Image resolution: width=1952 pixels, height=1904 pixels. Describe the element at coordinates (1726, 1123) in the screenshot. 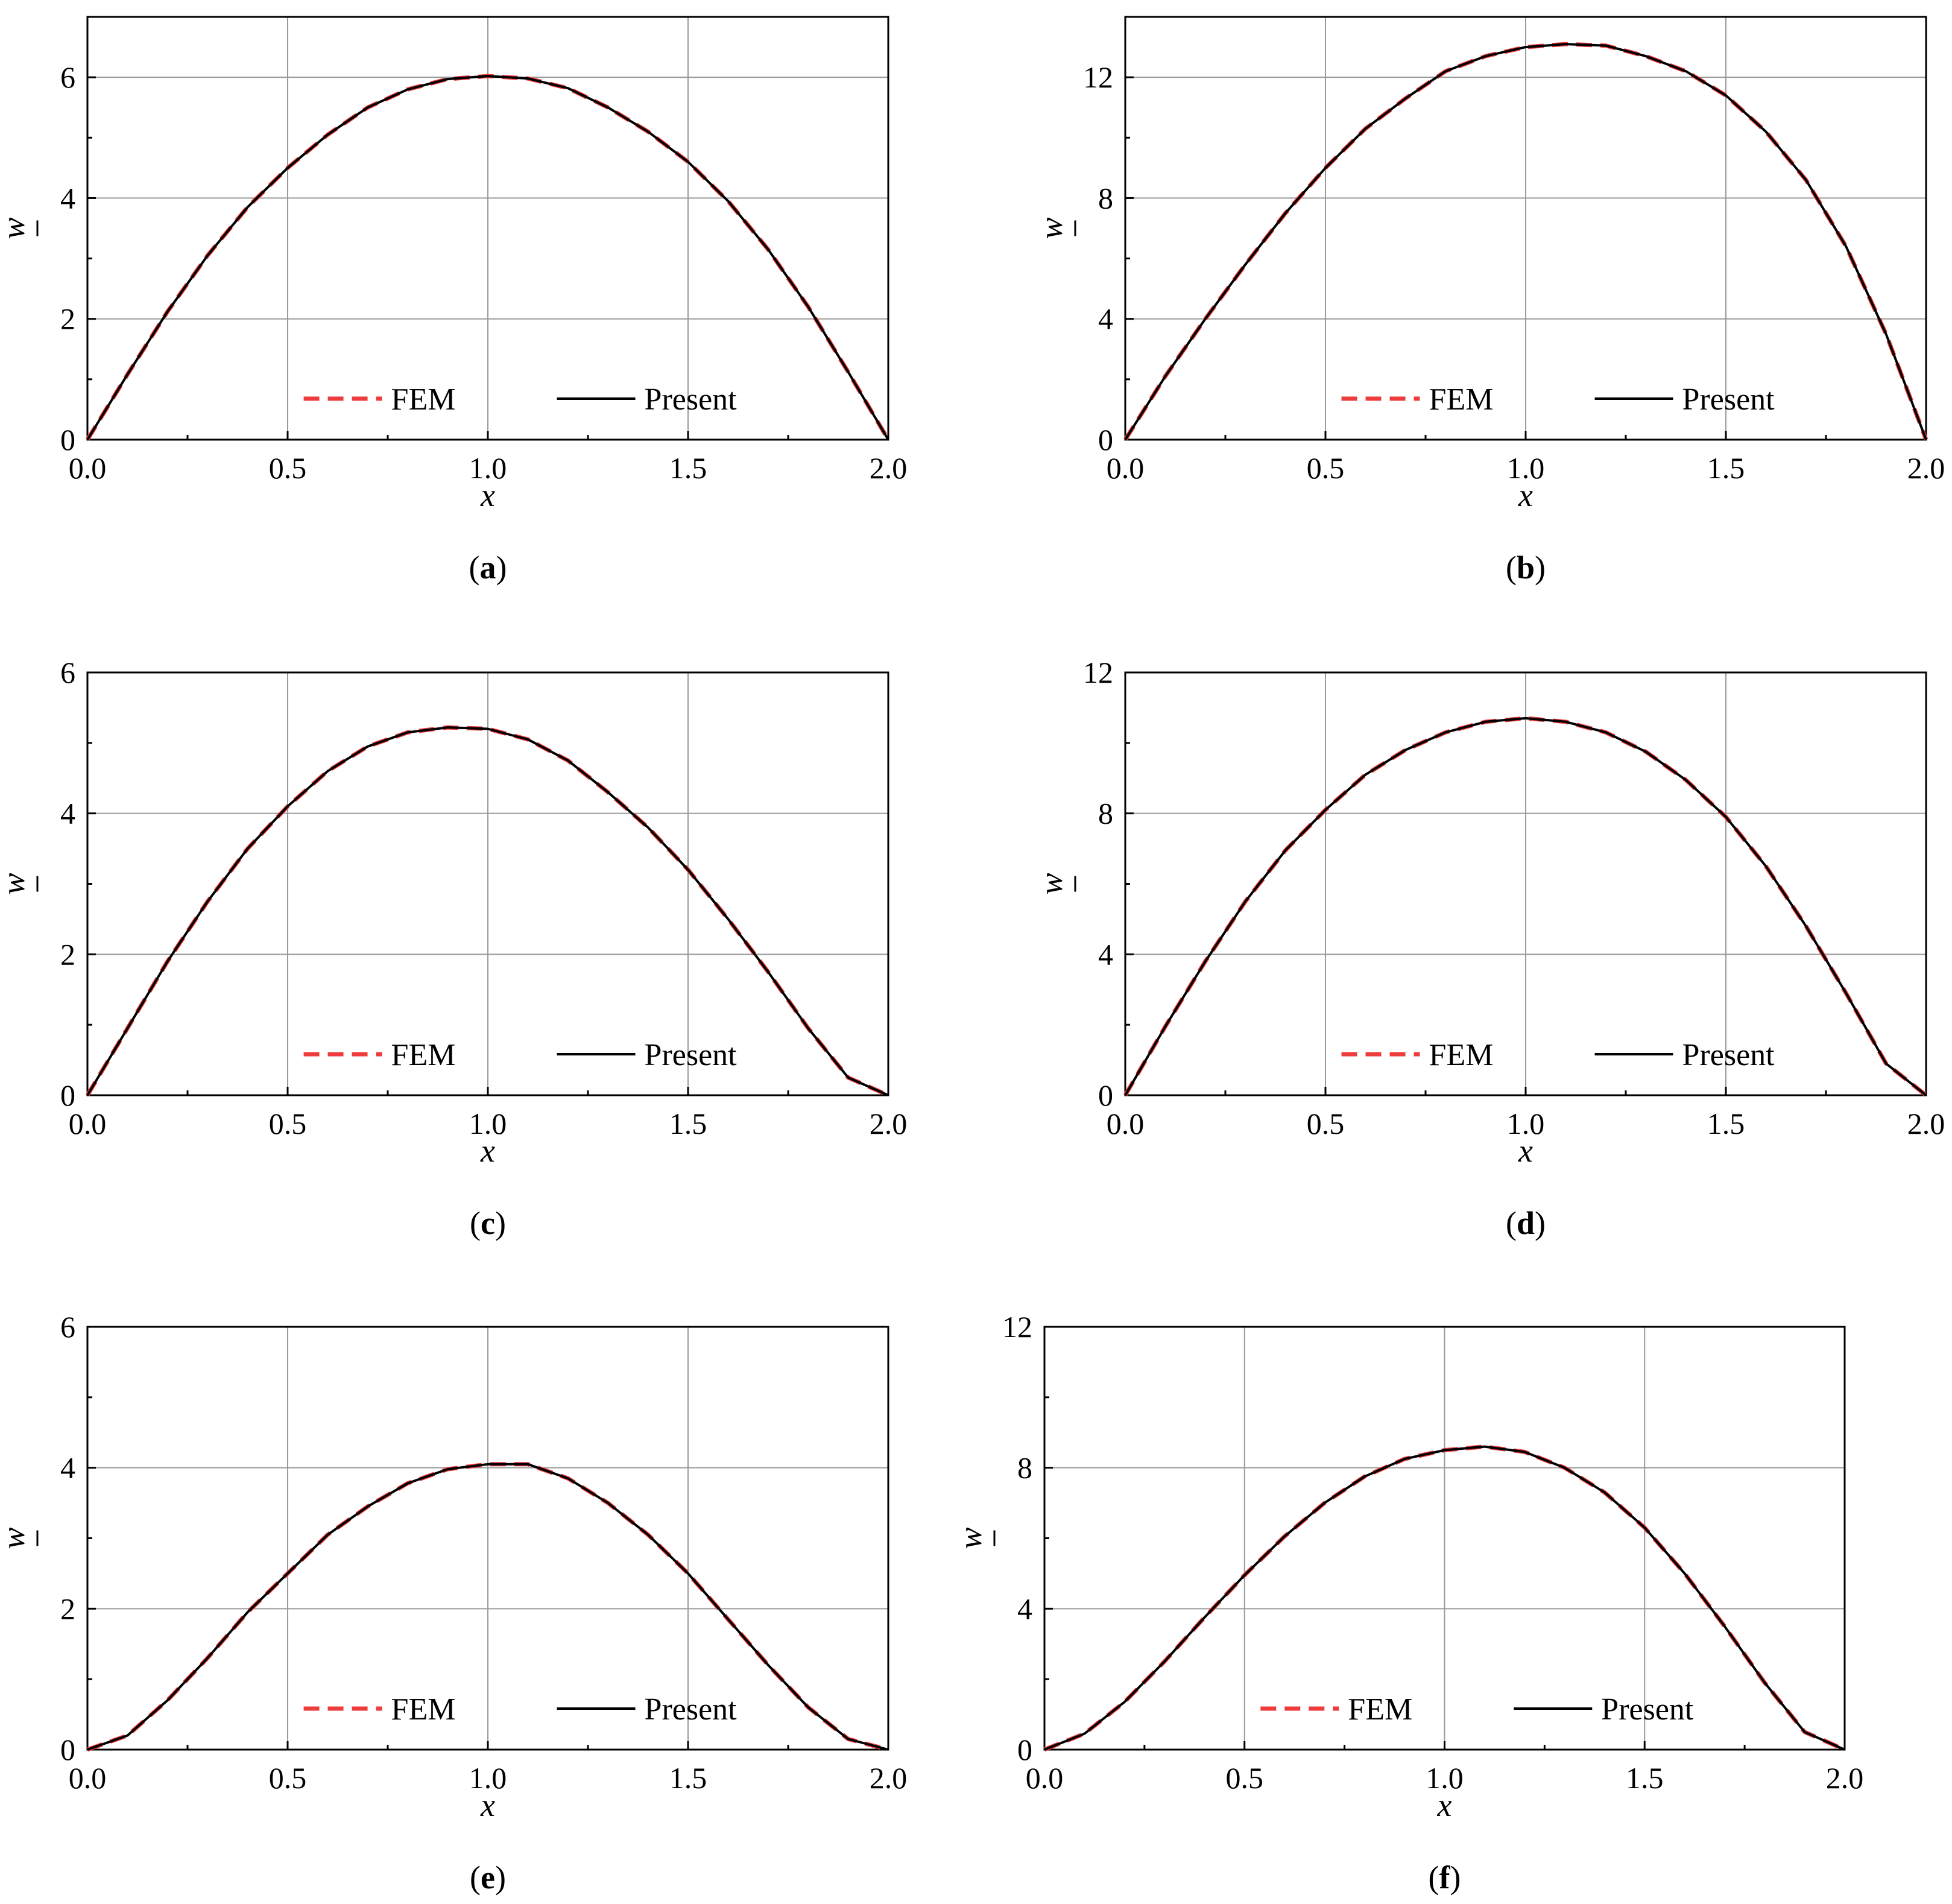

I see `chart-d-x-tick-label-3: 1.5` at that location.